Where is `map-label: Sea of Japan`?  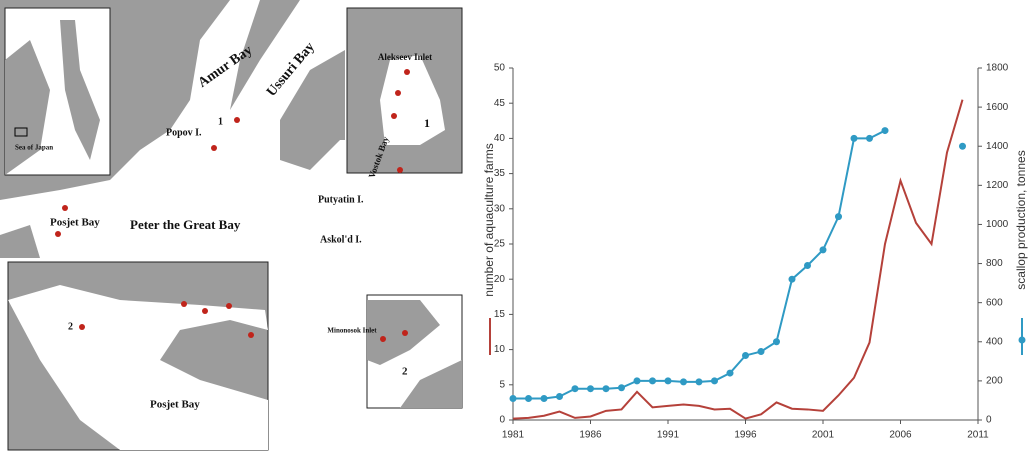 map-label: Sea of Japan is located at coordinates (34, 148).